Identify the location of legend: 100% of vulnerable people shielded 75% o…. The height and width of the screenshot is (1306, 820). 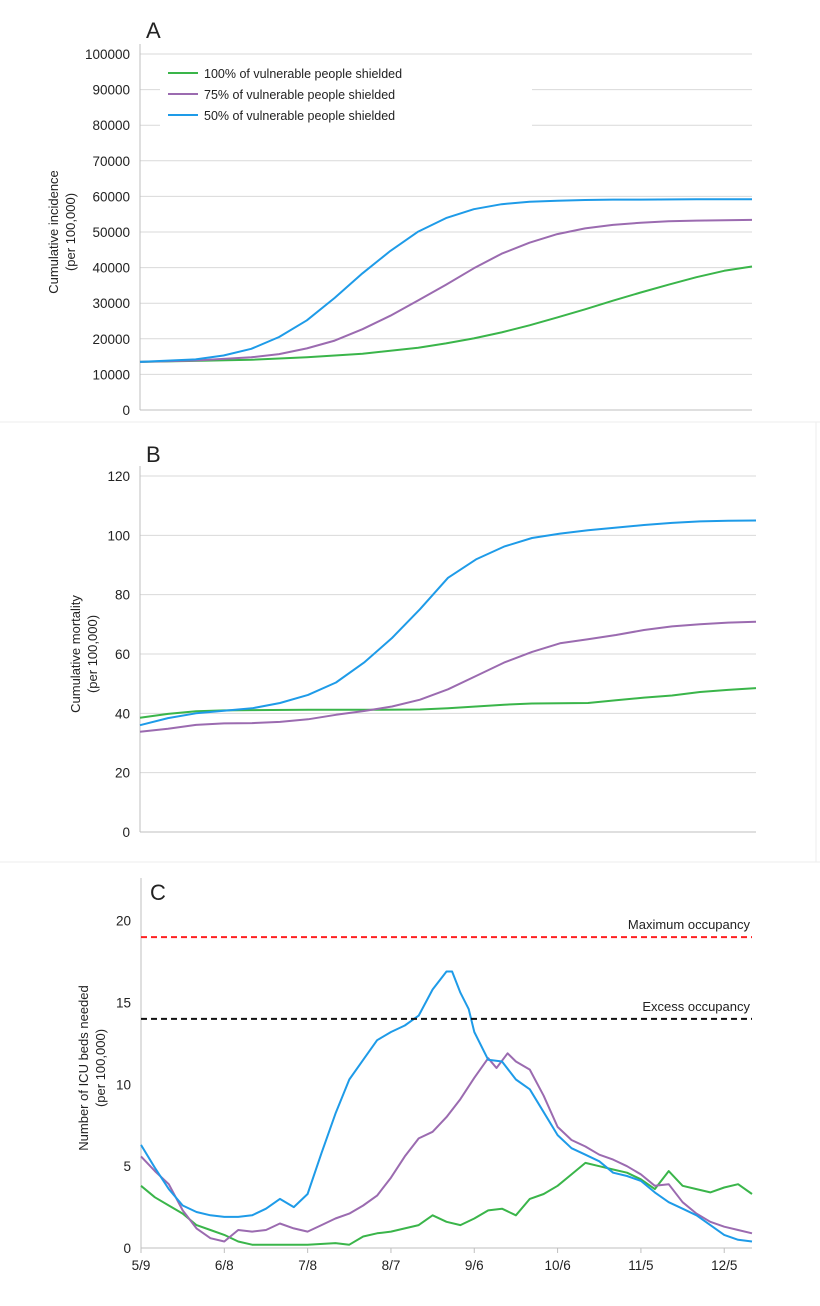
(346, 94).